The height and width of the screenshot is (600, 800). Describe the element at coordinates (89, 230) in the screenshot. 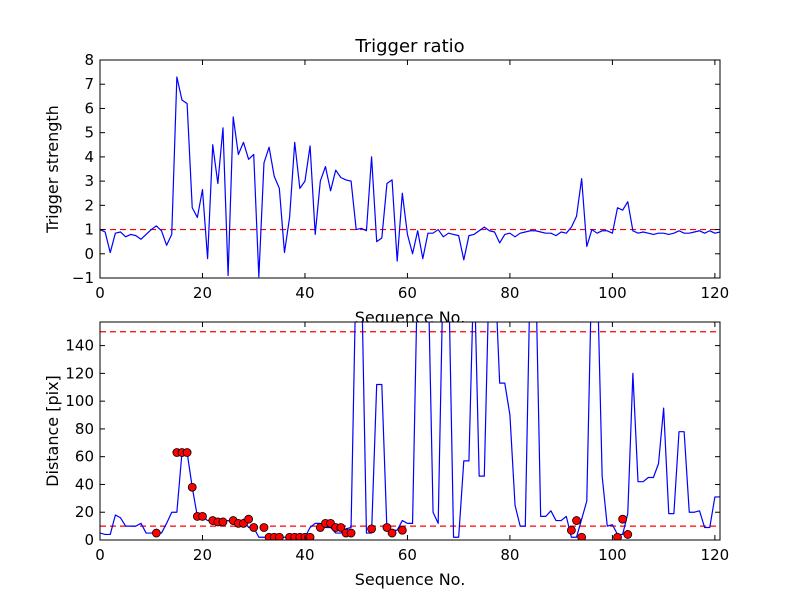

I see `y-tick-label: 1` at that location.